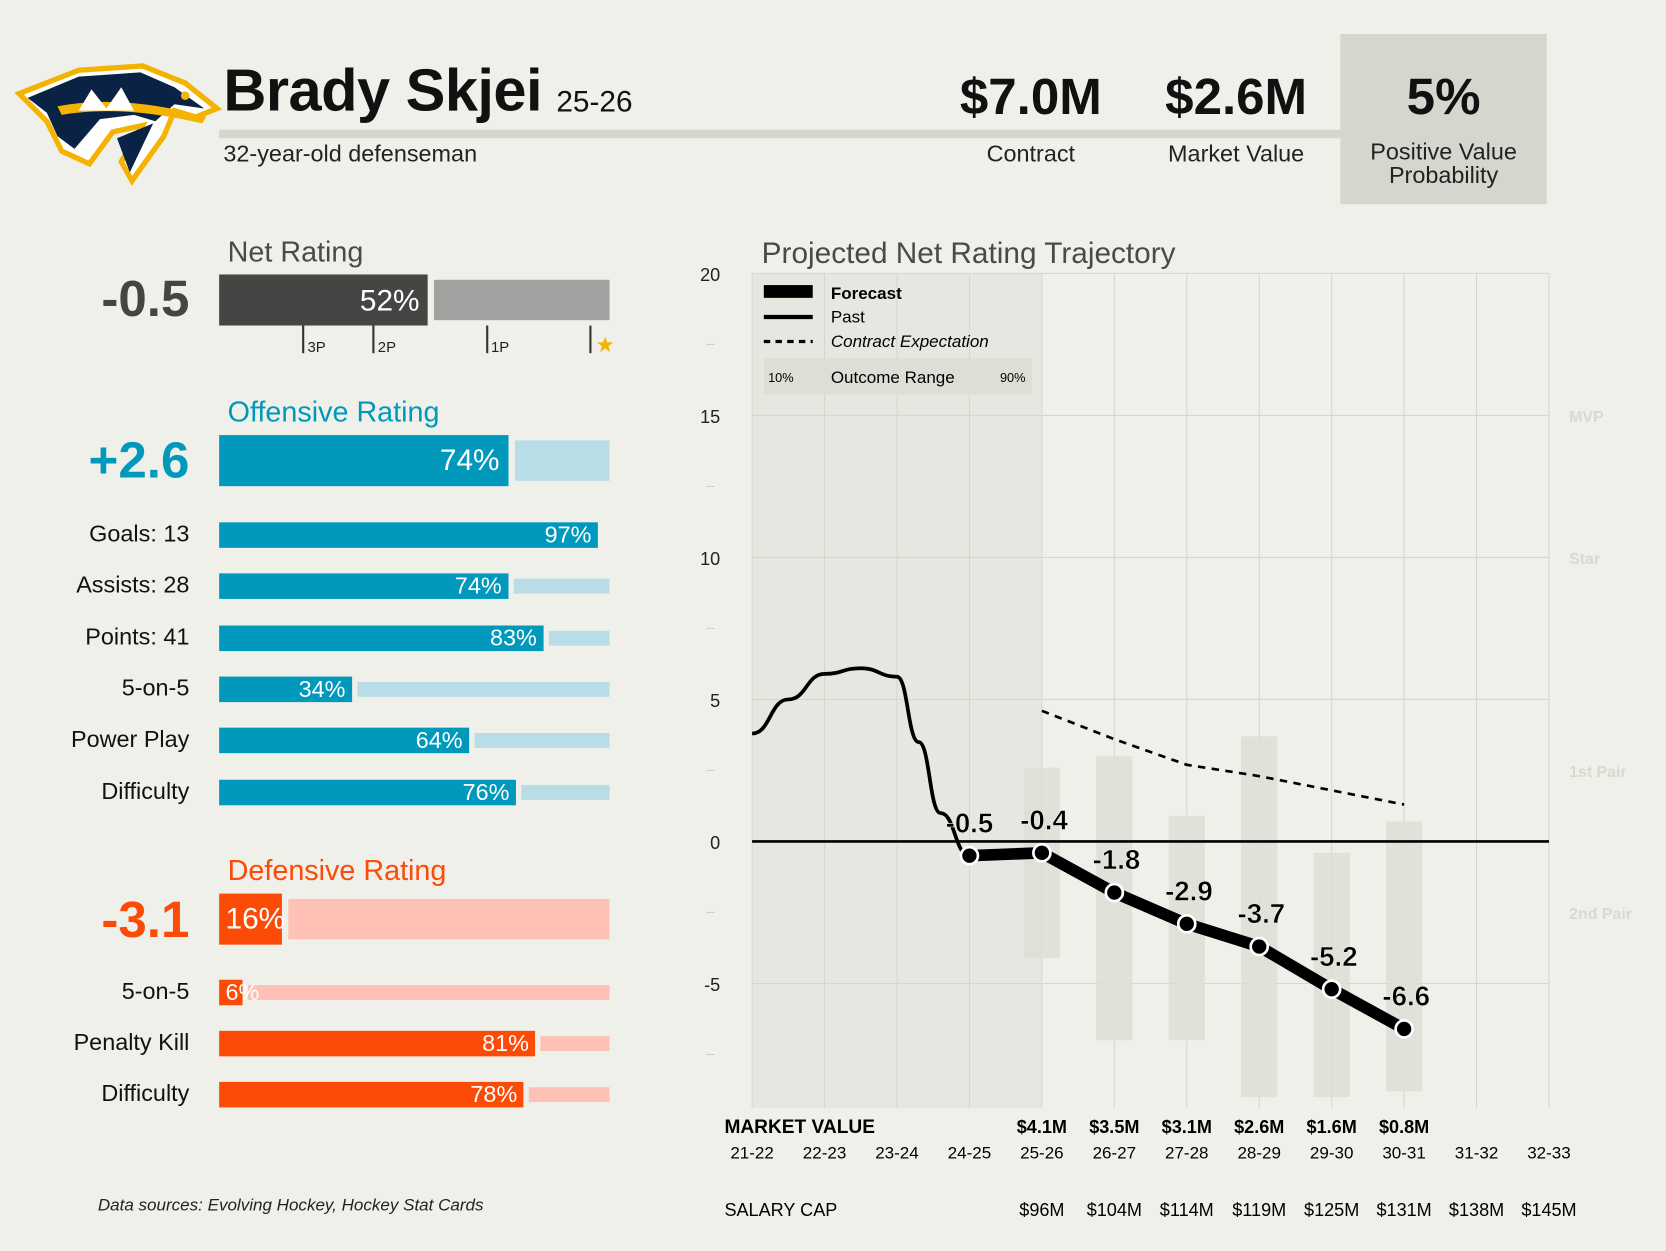 The height and width of the screenshot is (1251, 1666). I want to click on offensive-rating-value: +2.6, so click(139, 461).